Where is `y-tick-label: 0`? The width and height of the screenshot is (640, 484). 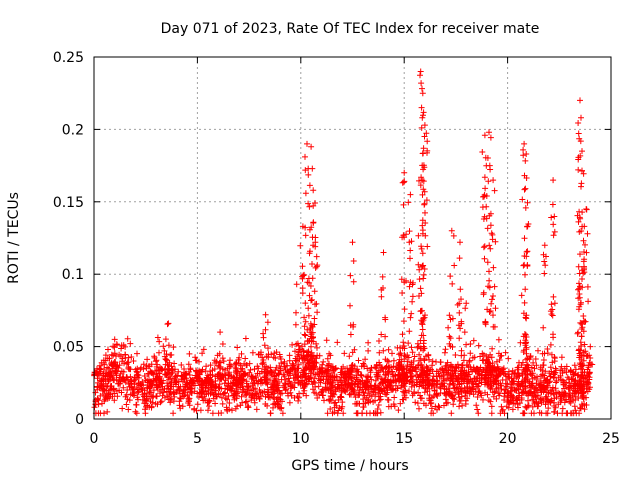
y-tick-label: 0 is located at coordinates (79, 420).